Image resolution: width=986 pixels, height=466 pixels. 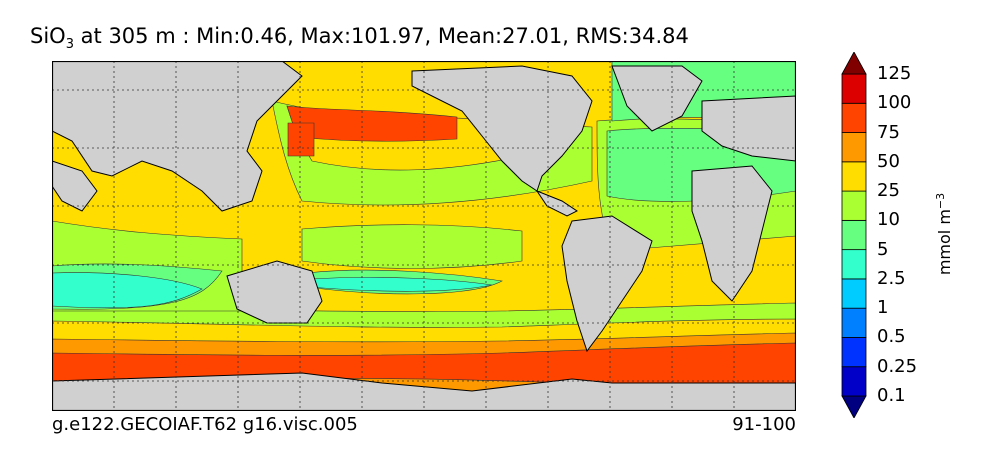 I want to click on land-europe-asia, so click(x=177, y=136).